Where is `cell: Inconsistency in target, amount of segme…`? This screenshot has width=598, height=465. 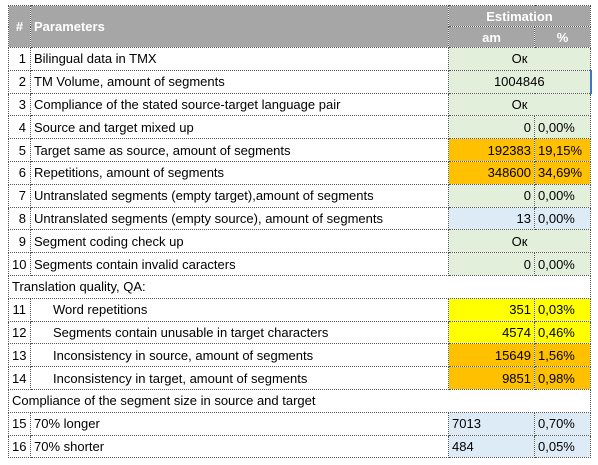
cell: Inconsistency in target, amount of segme… is located at coordinates (239, 378).